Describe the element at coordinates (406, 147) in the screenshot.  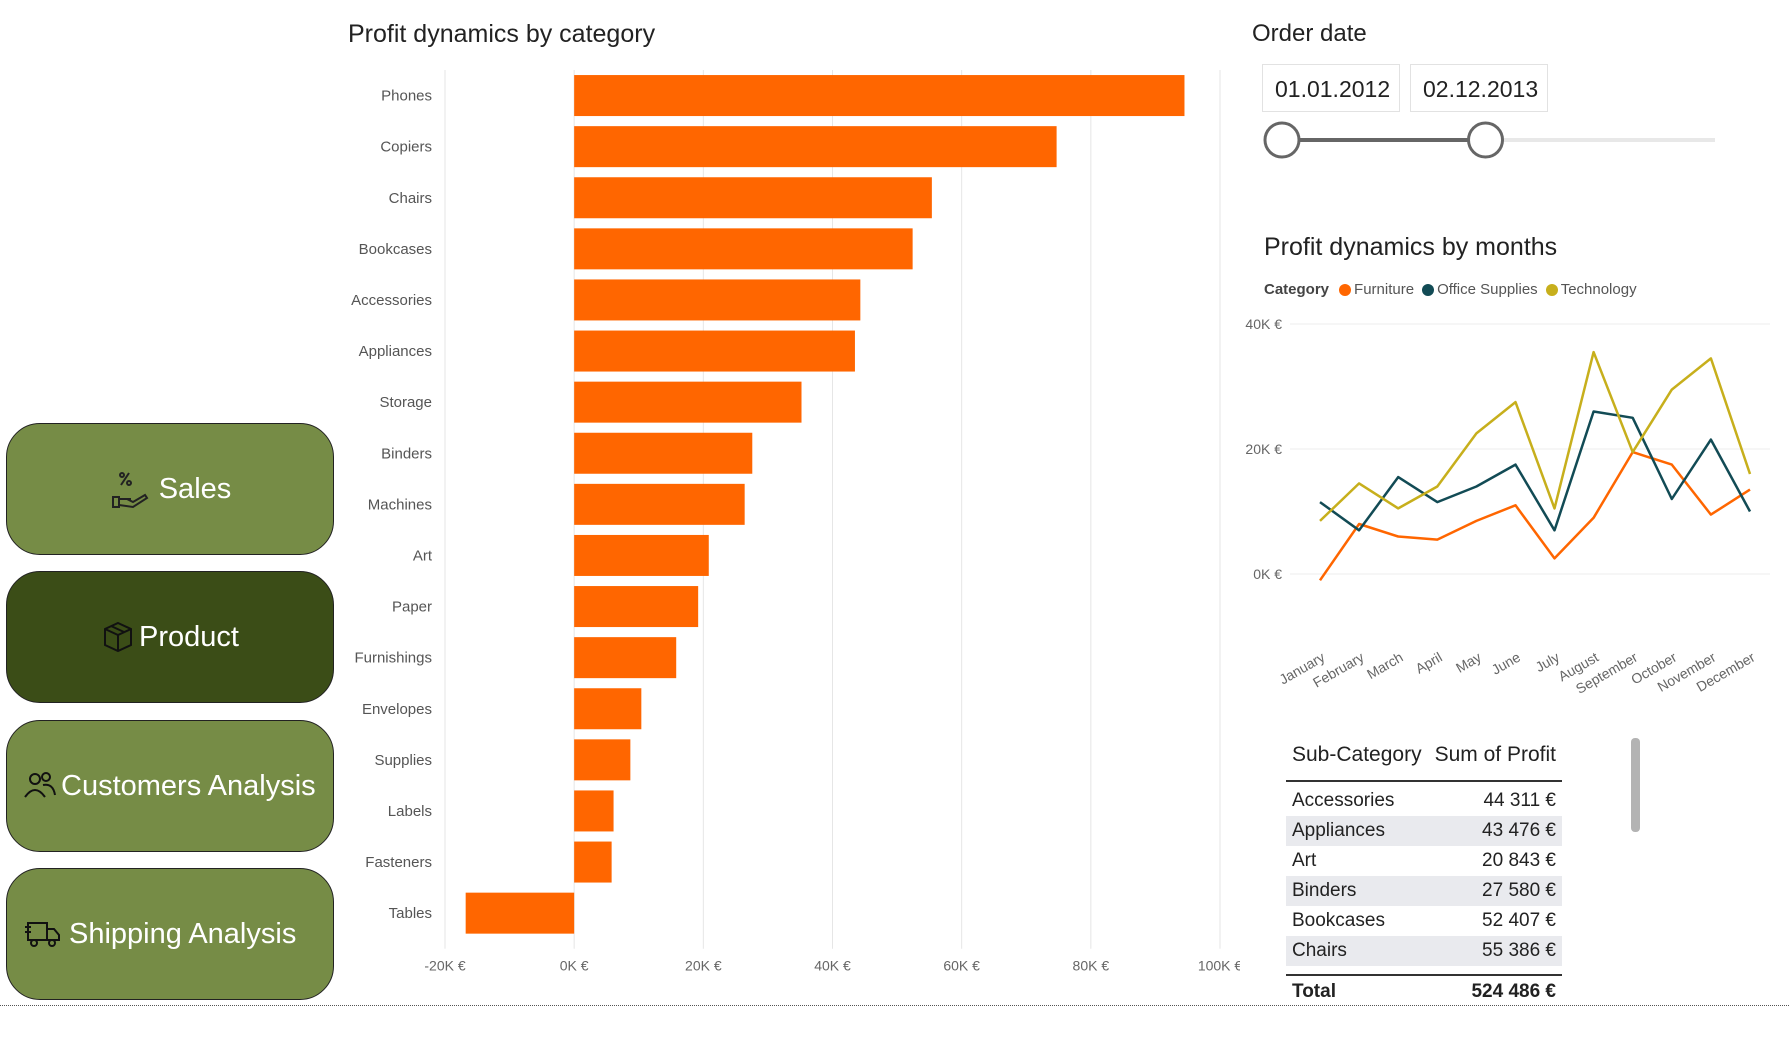
I see `bar-category-label: Copiers` at that location.